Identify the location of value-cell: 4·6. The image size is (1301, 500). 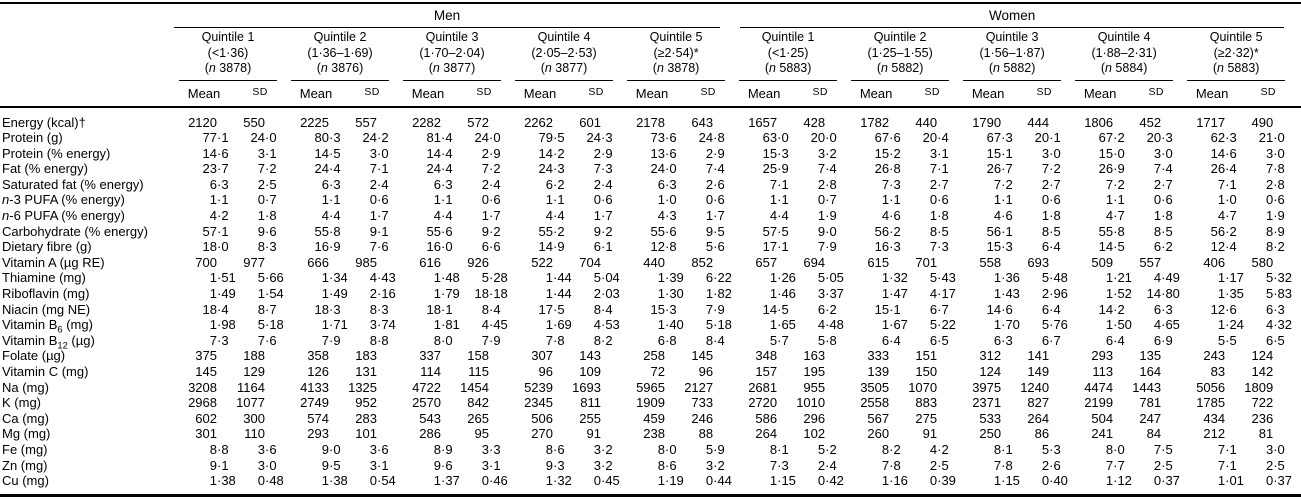
(891, 216).